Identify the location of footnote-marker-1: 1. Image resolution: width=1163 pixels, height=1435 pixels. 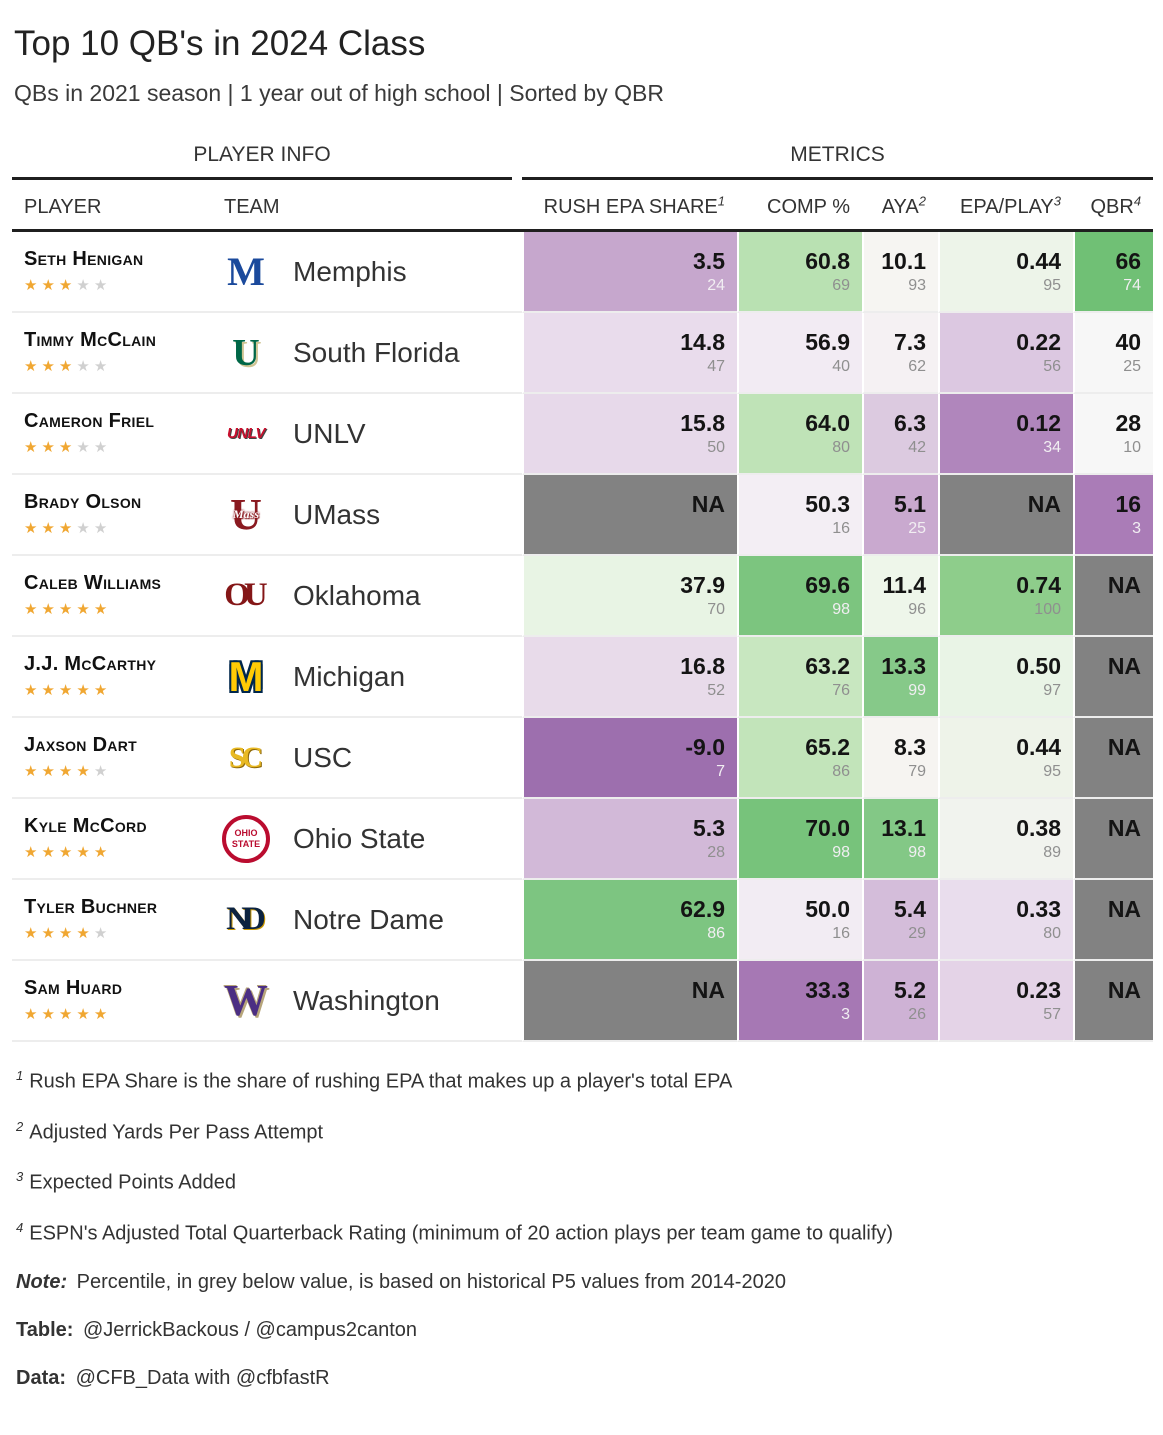
(721, 201).